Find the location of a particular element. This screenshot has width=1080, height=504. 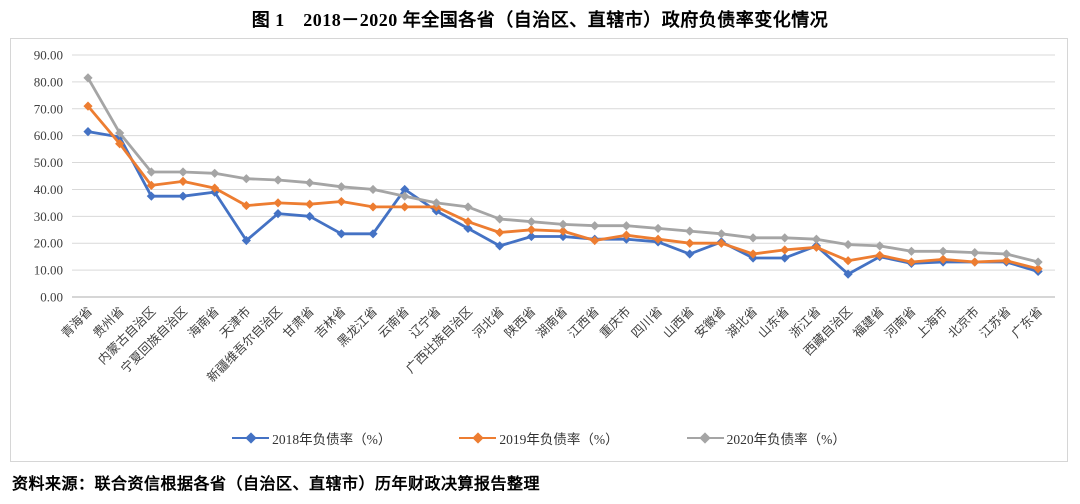

y-axis-tick-label: 60.00 is located at coordinates (48, 135).